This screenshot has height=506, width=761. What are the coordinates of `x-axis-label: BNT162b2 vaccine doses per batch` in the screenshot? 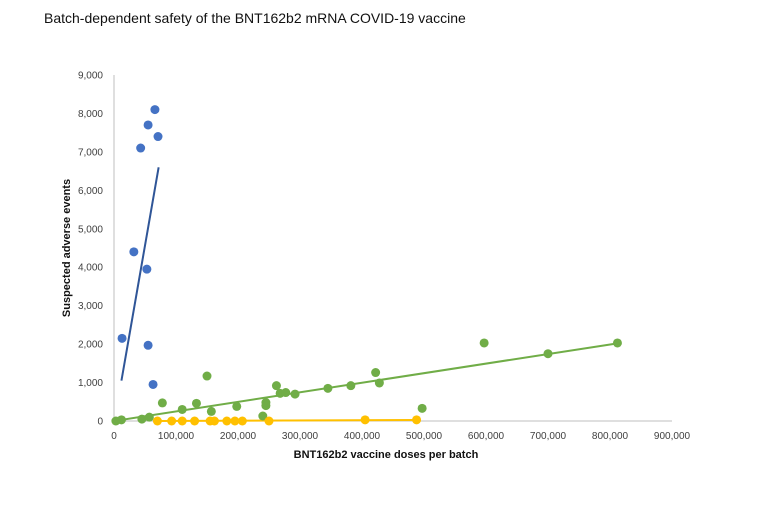 It's located at (386, 455).